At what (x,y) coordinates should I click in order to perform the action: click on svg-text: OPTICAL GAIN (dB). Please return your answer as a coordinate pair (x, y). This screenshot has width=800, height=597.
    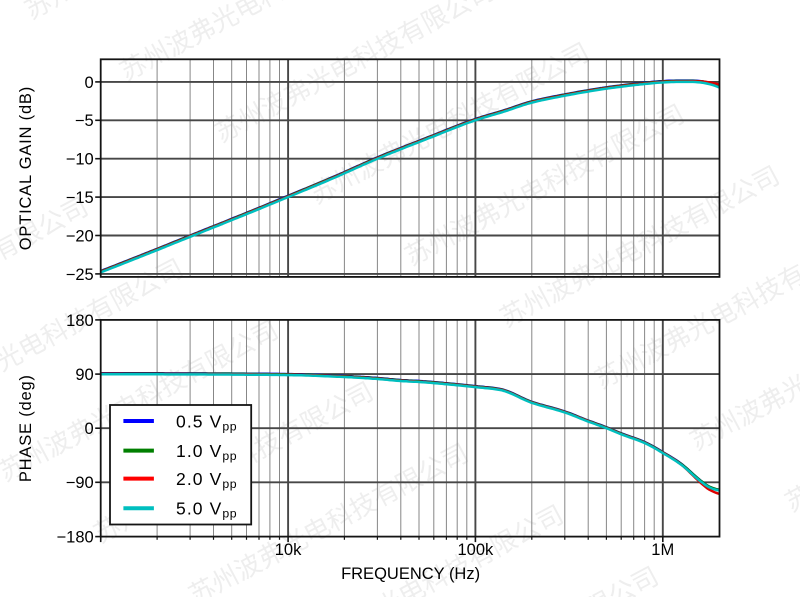
    Looking at the image, I should click on (26, 168).